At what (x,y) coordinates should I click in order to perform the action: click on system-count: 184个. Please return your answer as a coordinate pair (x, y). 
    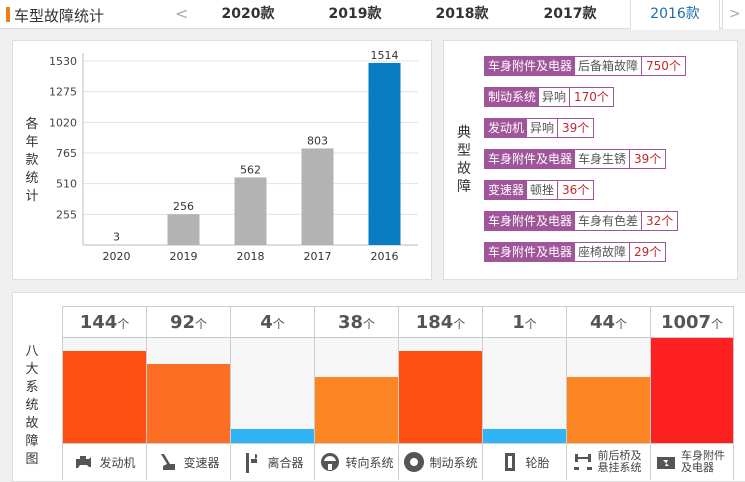
    Looking at the image, I should click on (440, 322).